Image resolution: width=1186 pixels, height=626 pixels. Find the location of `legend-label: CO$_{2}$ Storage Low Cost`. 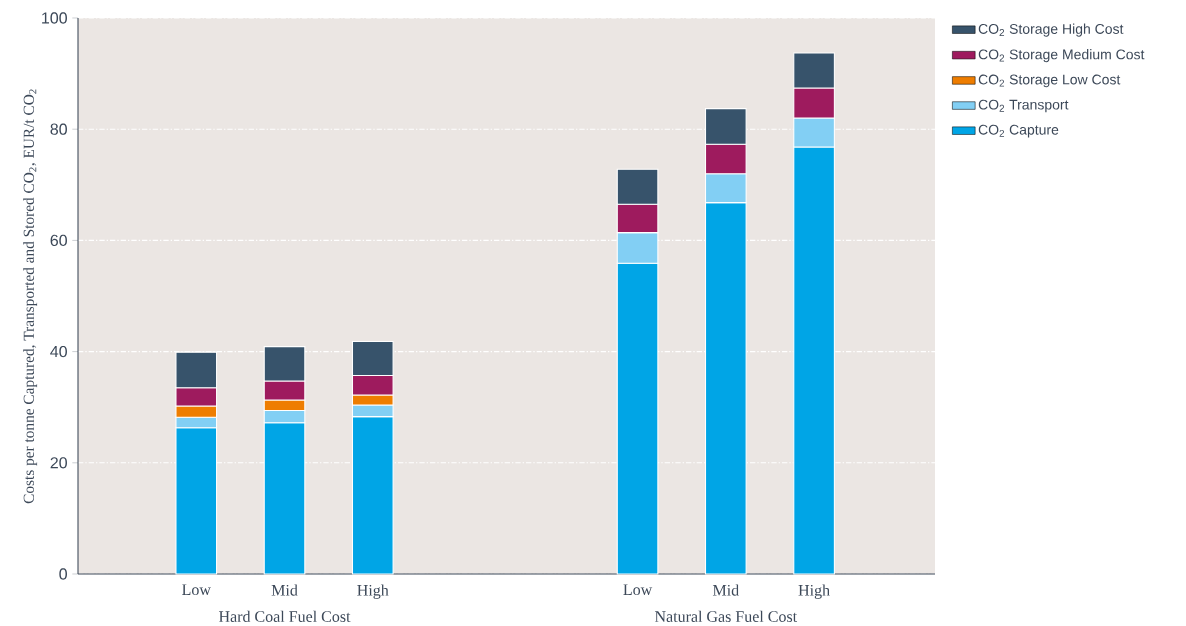

legend-label: CO$_{2}$ Storage Low Cost is located at coordinates (1049, 81).